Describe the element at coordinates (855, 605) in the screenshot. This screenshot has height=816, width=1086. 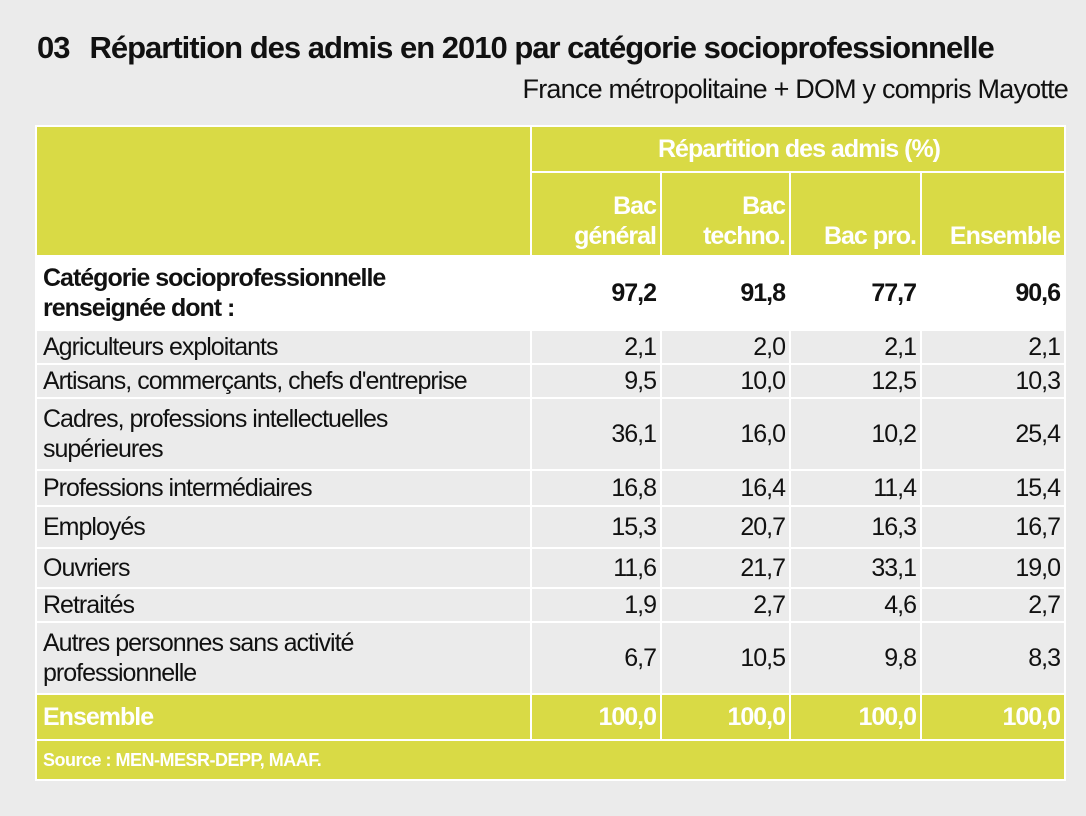
I see `cell-value: 4,6` at that location.